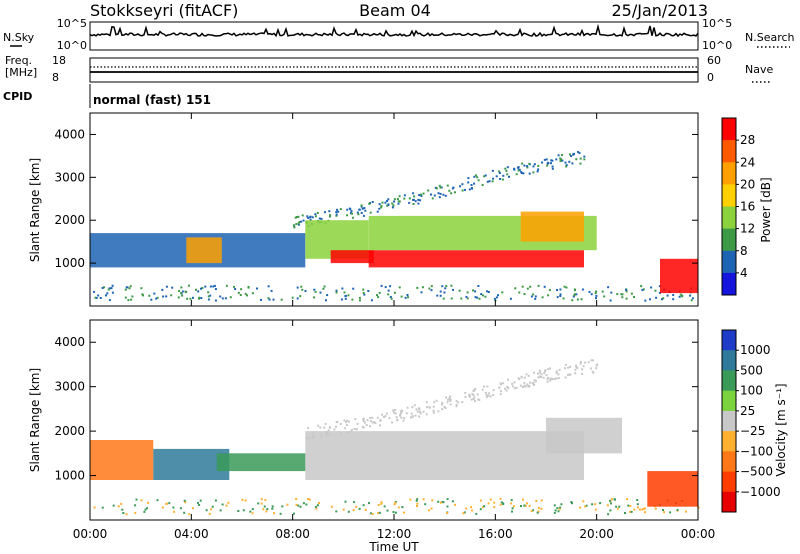 The height and width of the screenshot is (554, 800). What do you see at coordinates (756, 451) in the screenshot?
I see `velocity-colorbar-tick-label: −100` at bounding box center [756, 451].